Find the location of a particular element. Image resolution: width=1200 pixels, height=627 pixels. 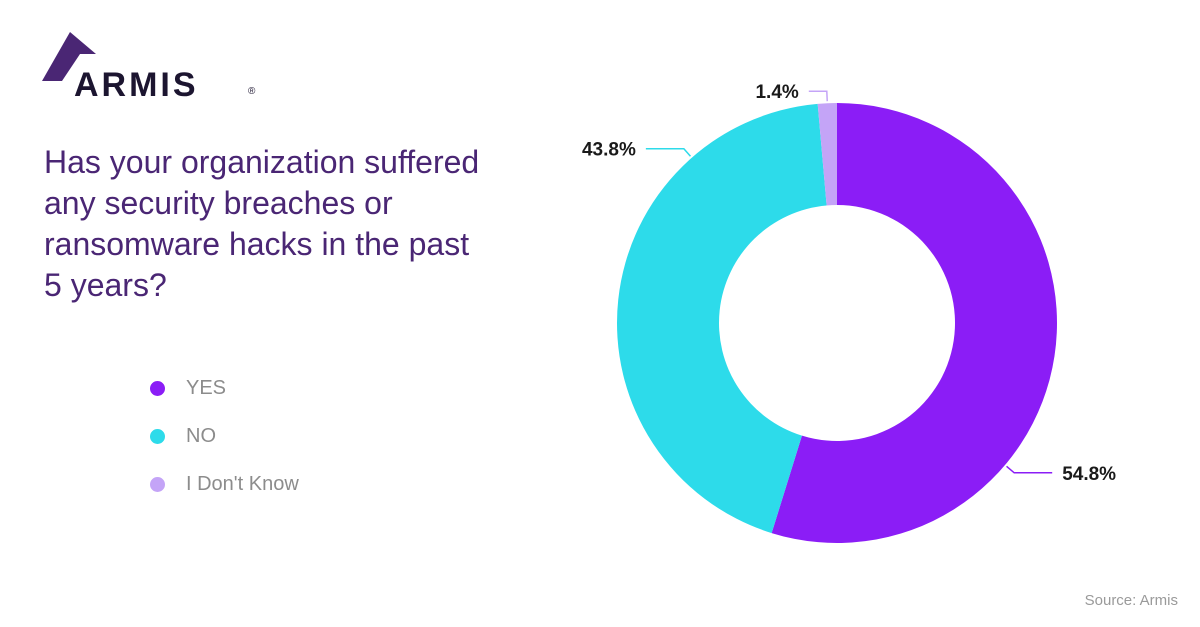

slice-dont-know is located at coordinates (827, 154).